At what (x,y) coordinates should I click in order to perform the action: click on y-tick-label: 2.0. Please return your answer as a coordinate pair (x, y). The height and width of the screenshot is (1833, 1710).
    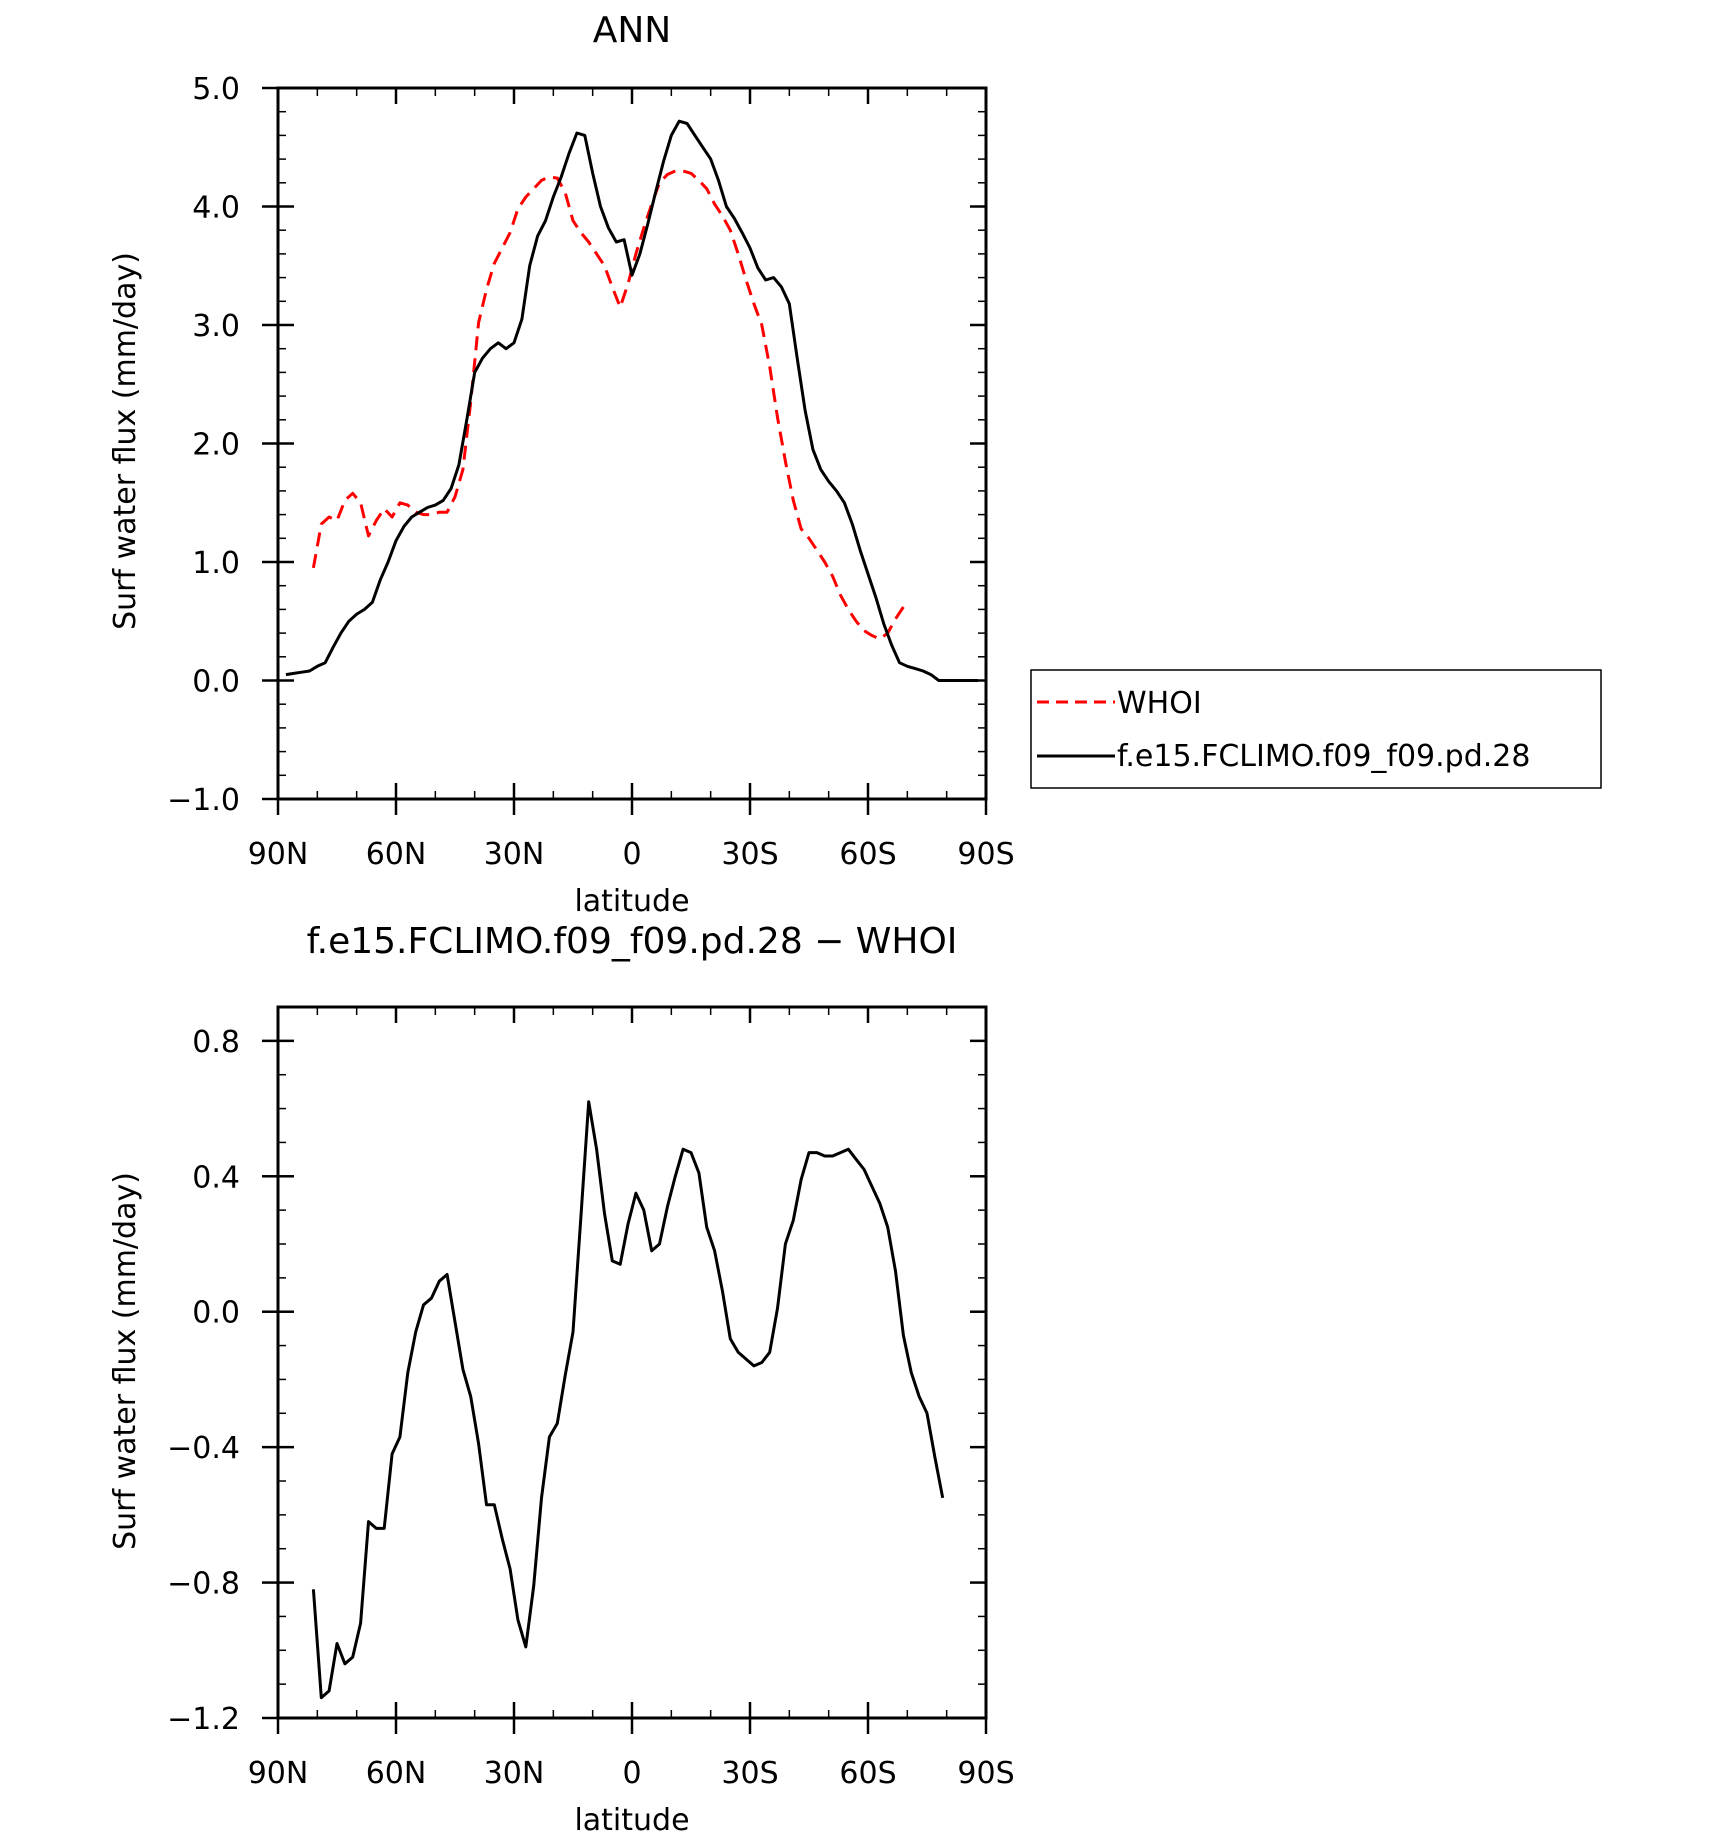
    Looking at the image, I should click on (216, 445).